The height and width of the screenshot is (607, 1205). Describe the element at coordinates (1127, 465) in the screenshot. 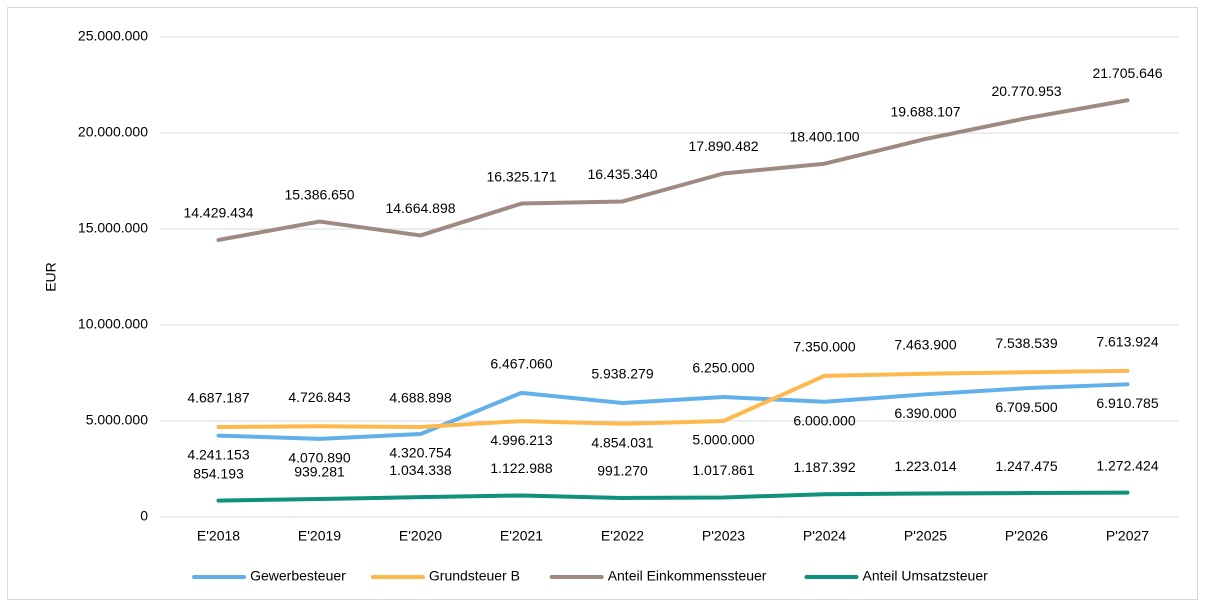

I see `data-label: 1.272.424` at that location.